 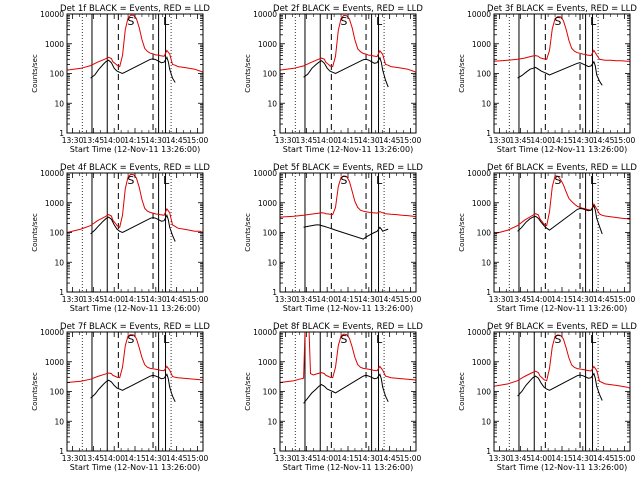 What do you see at coordinates (562, 327) in the screenshot?
I see `panel-title: Det 9f BLACK = Events, RED = LLD` at bounding box center [562, 327].